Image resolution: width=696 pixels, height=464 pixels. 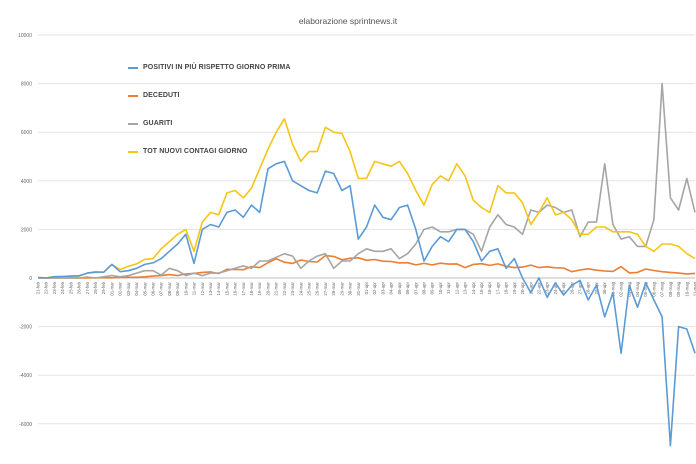 I want to click on x-tick-label: 07-mag, so click(x=662, y=288).